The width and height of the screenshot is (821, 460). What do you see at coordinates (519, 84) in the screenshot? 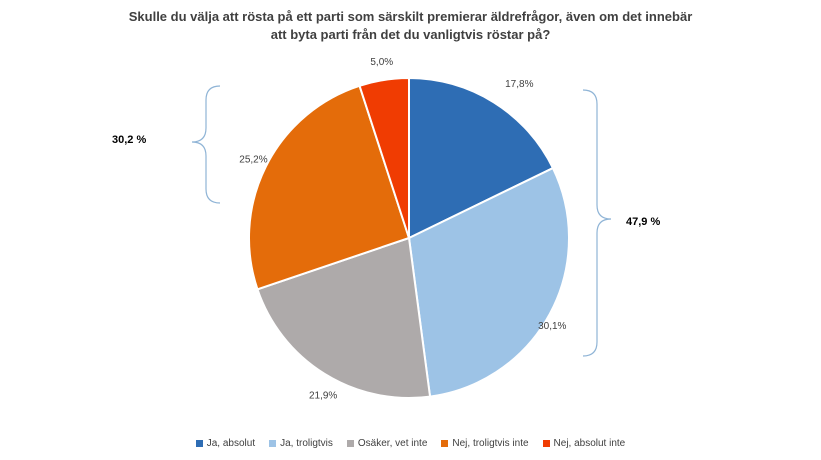
I see `slice-label-1: 17,8%` at bounding box center [519, 84].